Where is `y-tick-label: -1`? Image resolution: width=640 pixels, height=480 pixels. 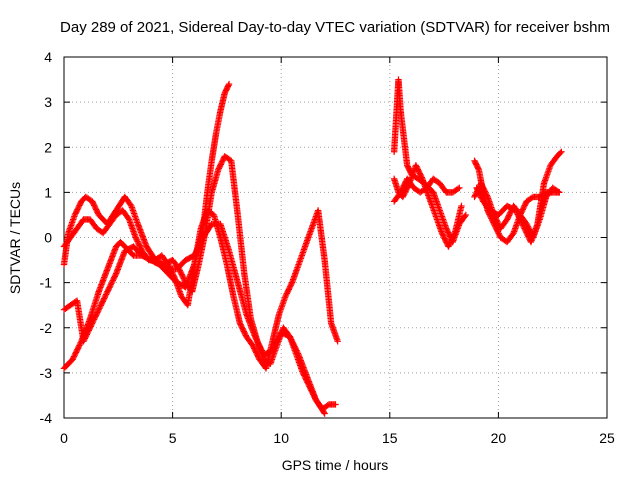 y-tick-label: -1 is located at coordinates (46, 283).